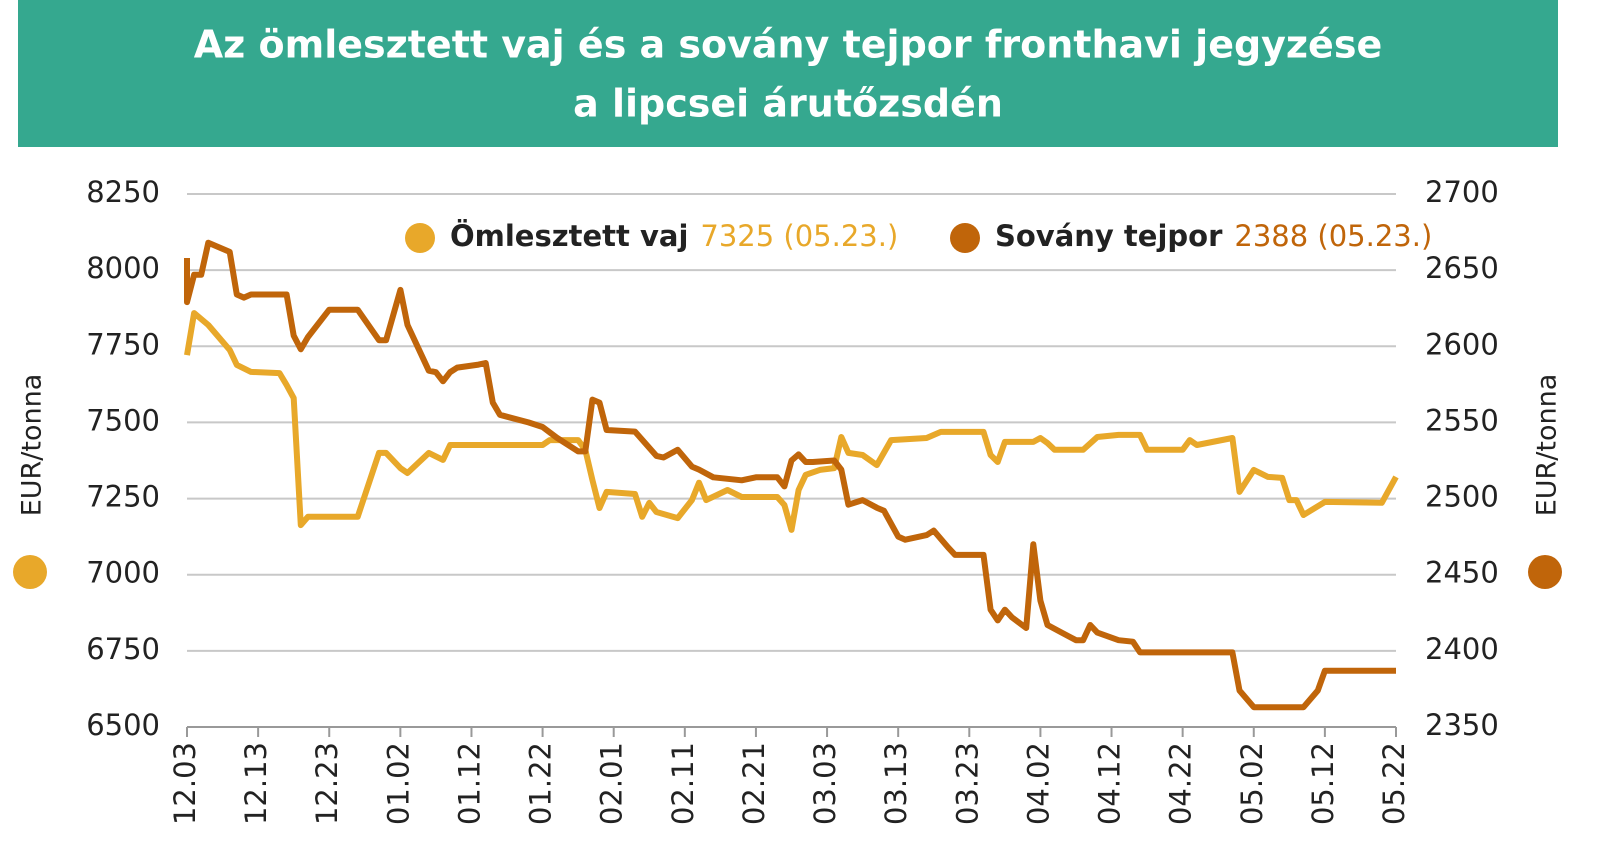 The image size is (1597, 857). What do you see at coordinates (967, 783) in the screenshot?
I see `x-tick-label: 03.23` at bounding box center [967, 783].